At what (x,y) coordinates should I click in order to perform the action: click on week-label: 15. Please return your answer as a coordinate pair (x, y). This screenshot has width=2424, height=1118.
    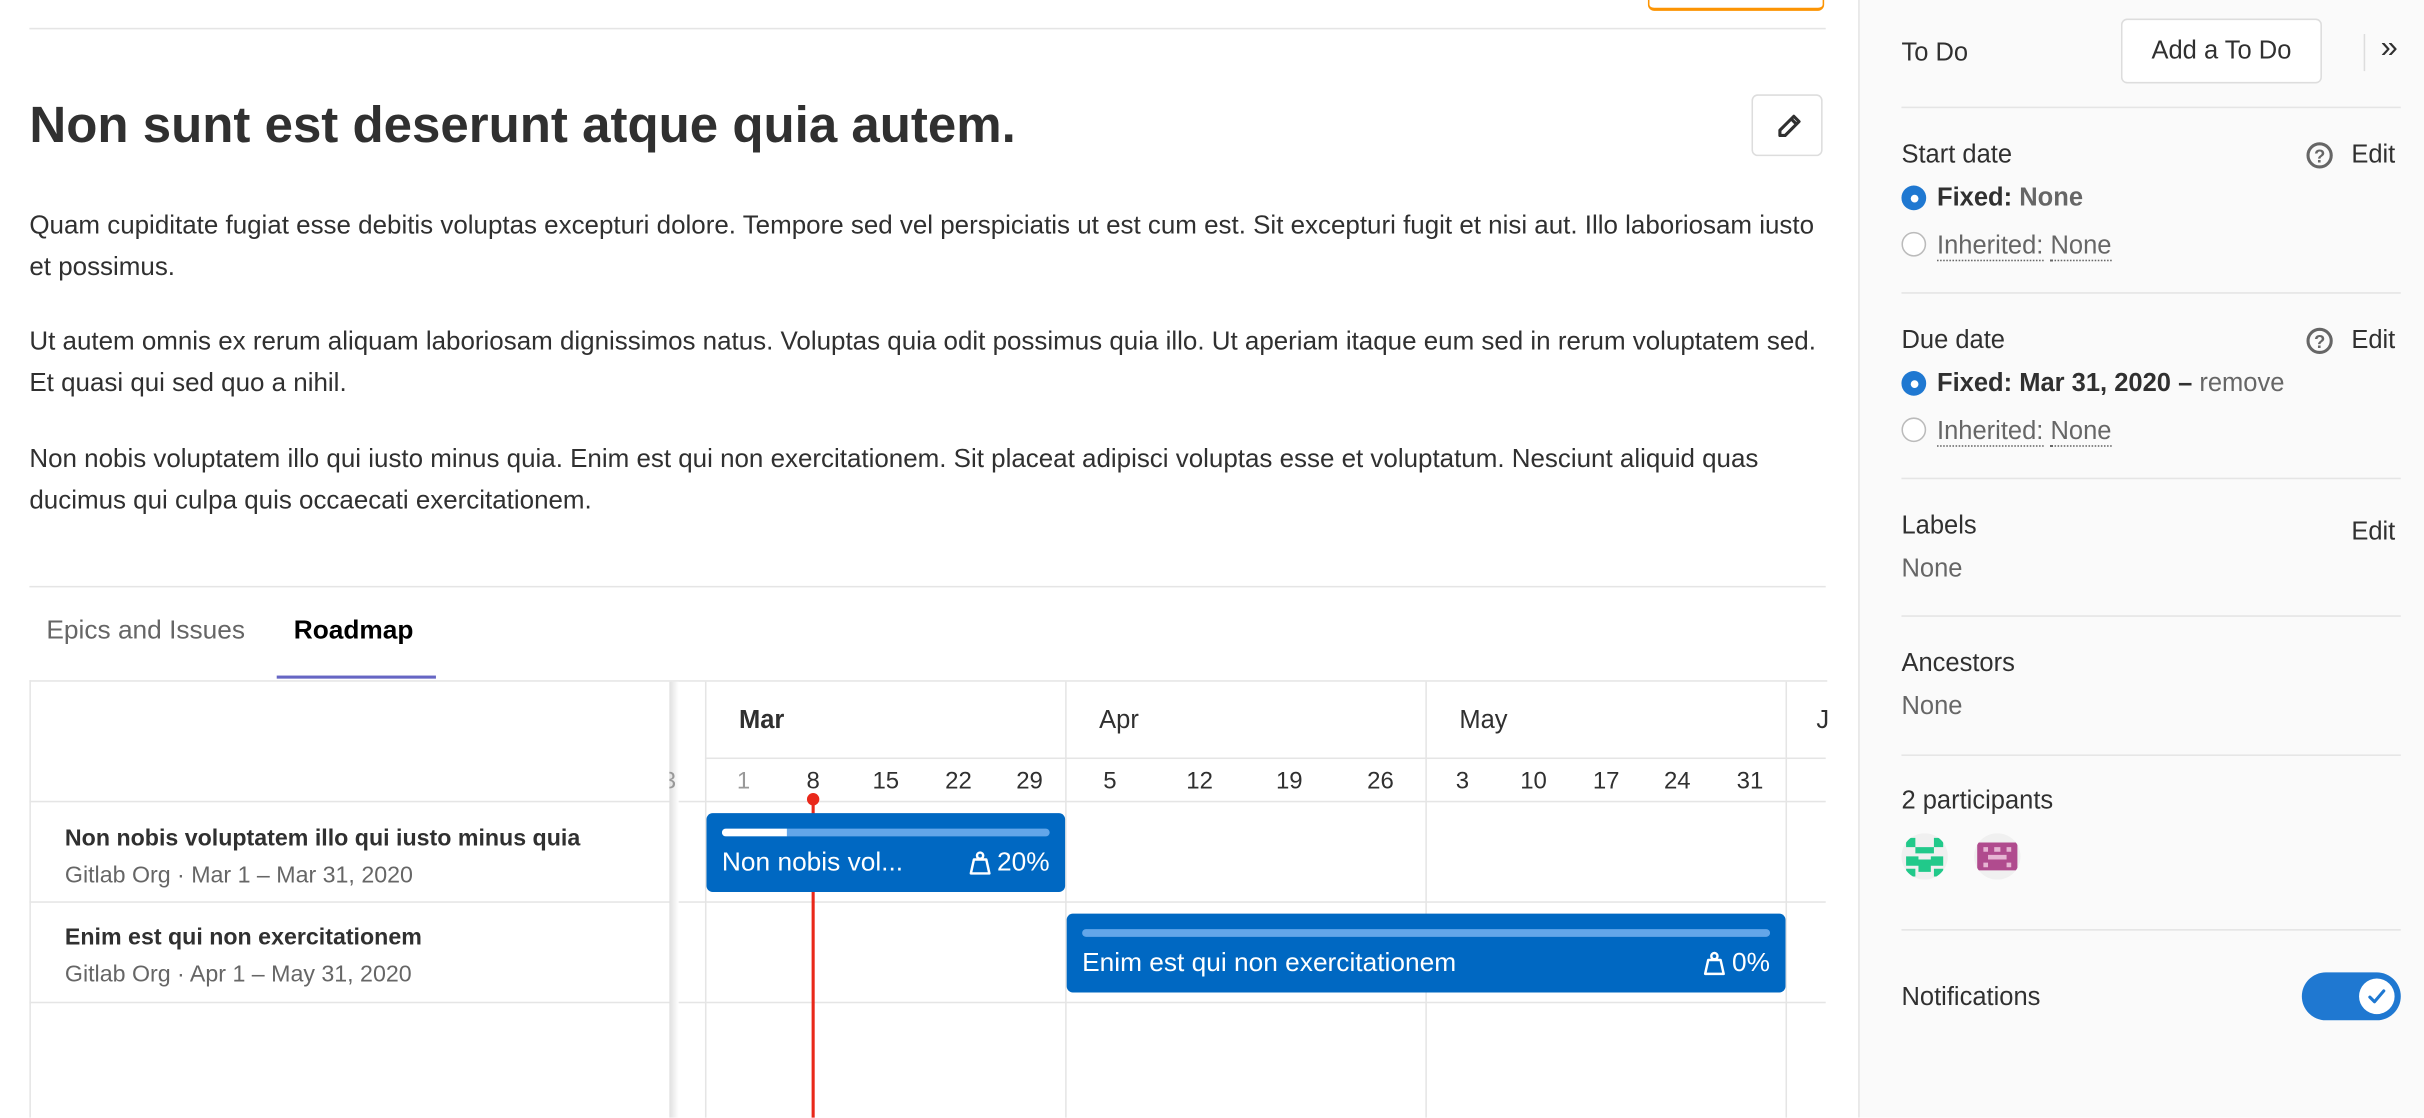
    Looking at the image, I should click on (886, 781).